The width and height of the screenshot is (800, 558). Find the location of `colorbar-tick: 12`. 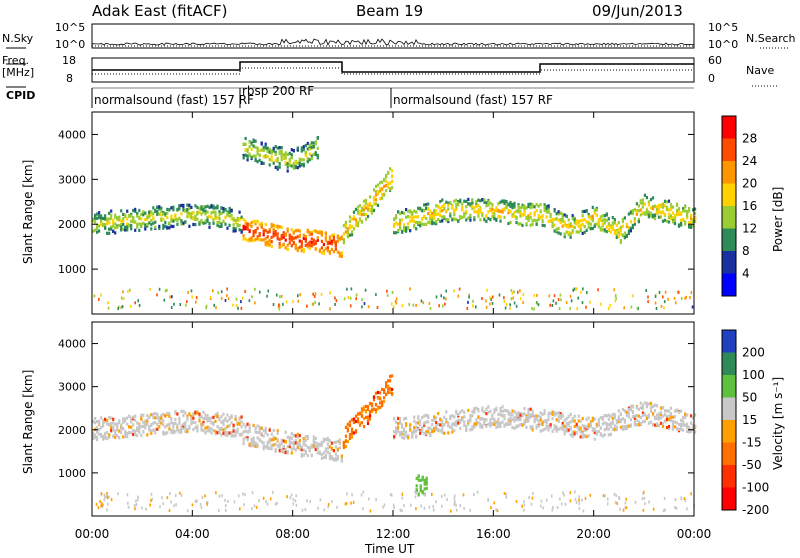

colorbar-tick: 12 is located at coordinates (749, 229).